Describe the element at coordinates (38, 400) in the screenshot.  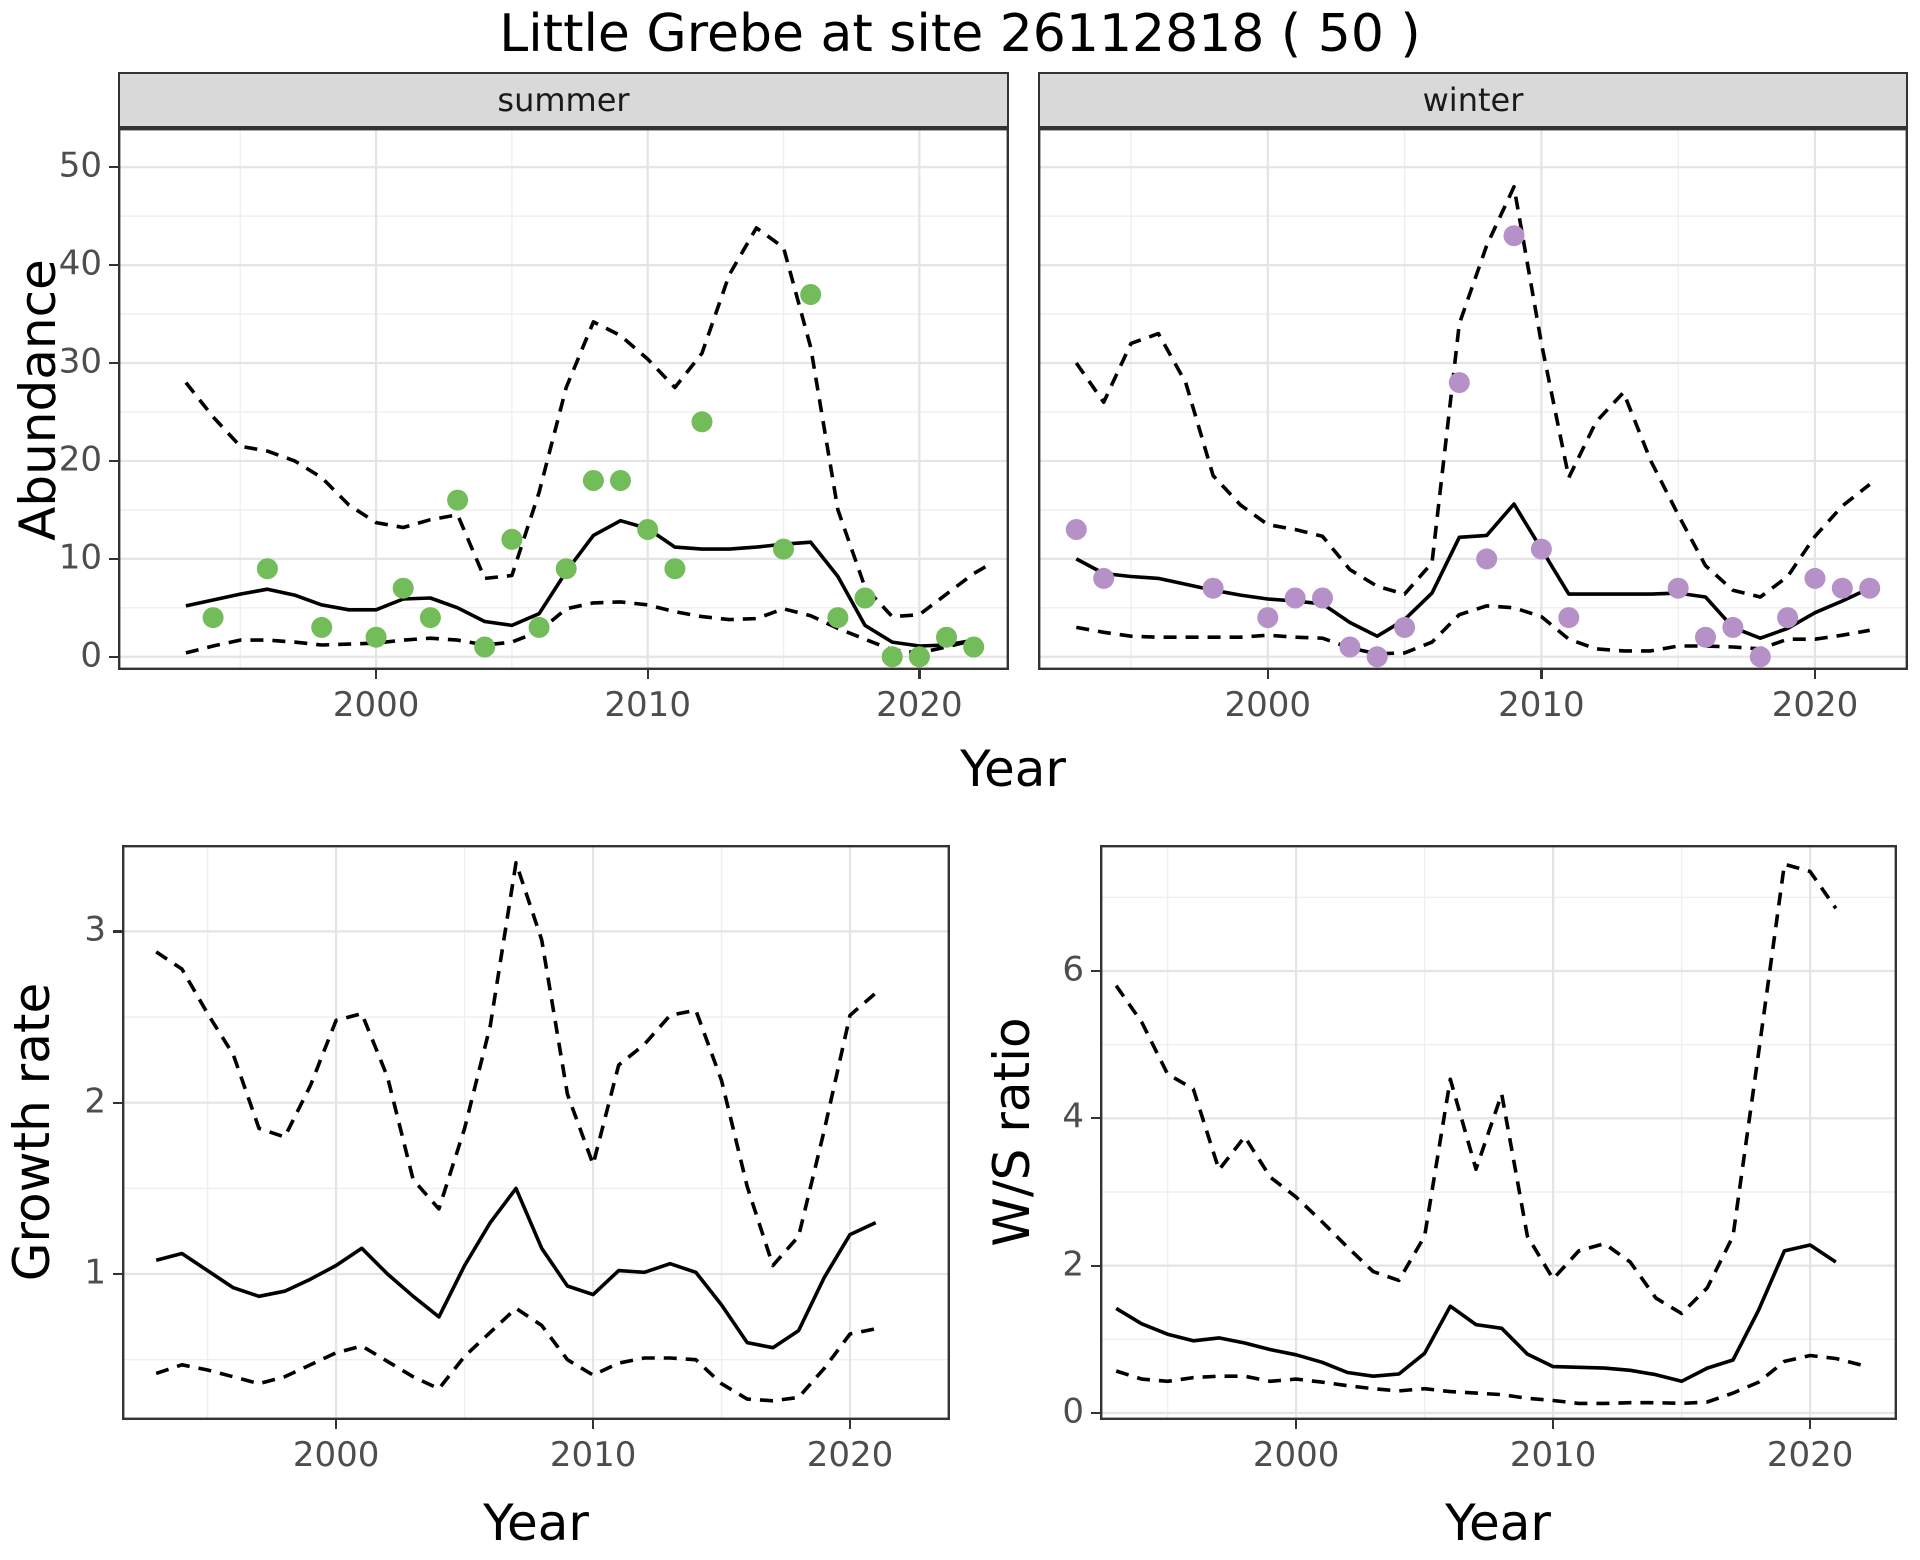
I see `abundance-axis-title: Abundance` at that location.